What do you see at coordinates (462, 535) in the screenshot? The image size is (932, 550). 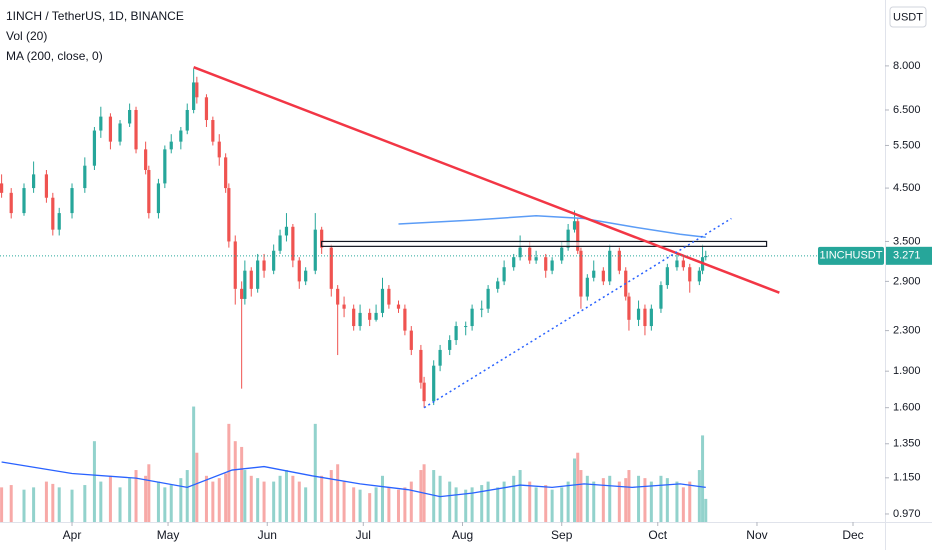 I see `x-tick-label: Aug` at bounding box center [462, 535].